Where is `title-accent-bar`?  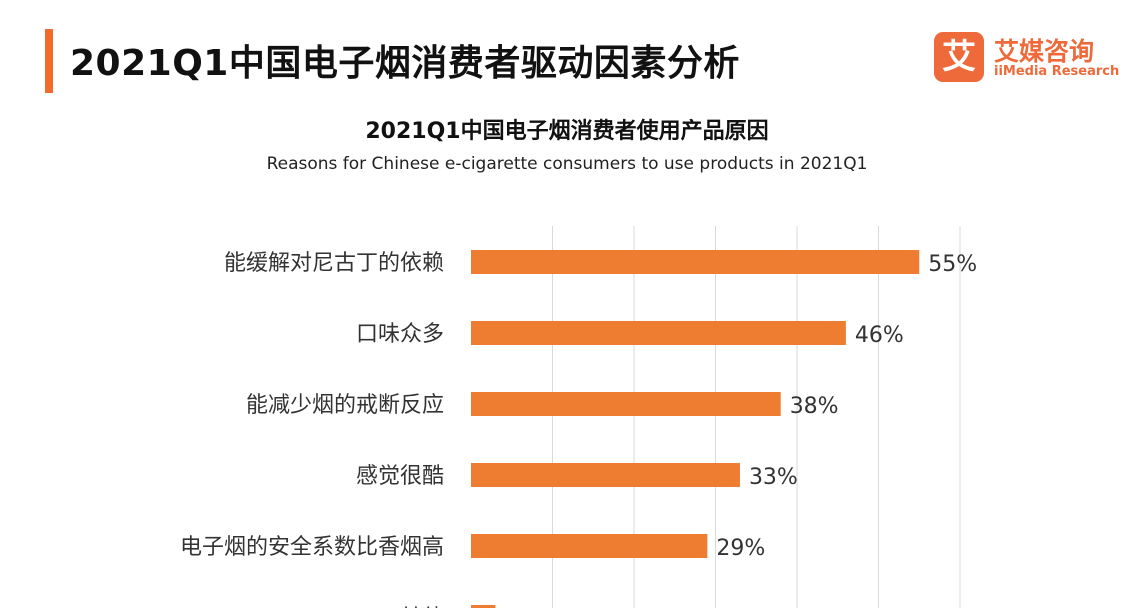
title-accent-bar is located at coordinates (49, 61).